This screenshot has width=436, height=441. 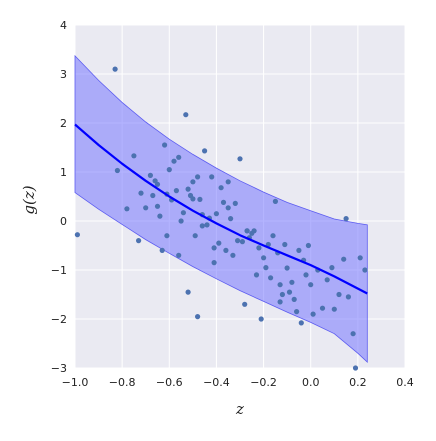 I want to click on x-tick-label: 0.0, so click(x=311, y=382).